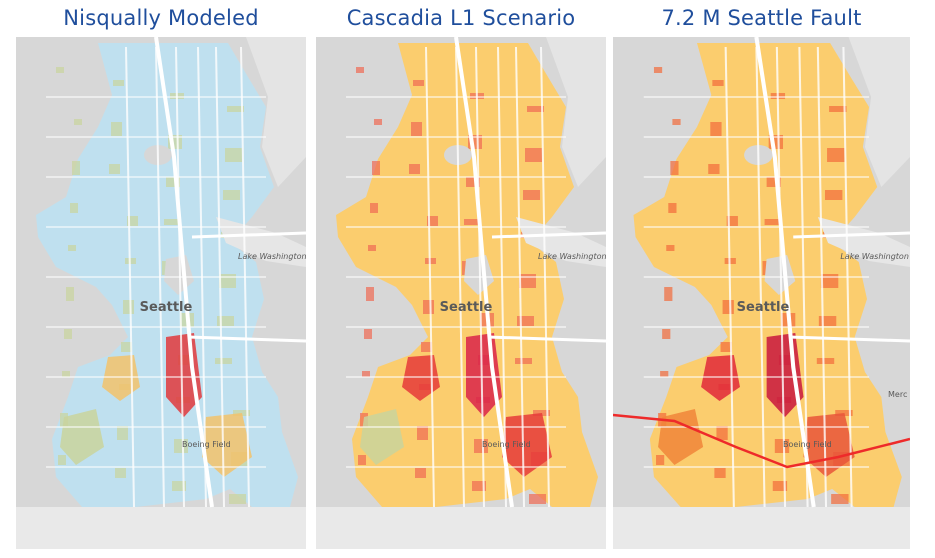 The image size is (935, 558). Describe the element at coordinates (461, 18) in the screenshot. I see `panel-title-cascadia: Cascadia L1 Scenario` at that location.